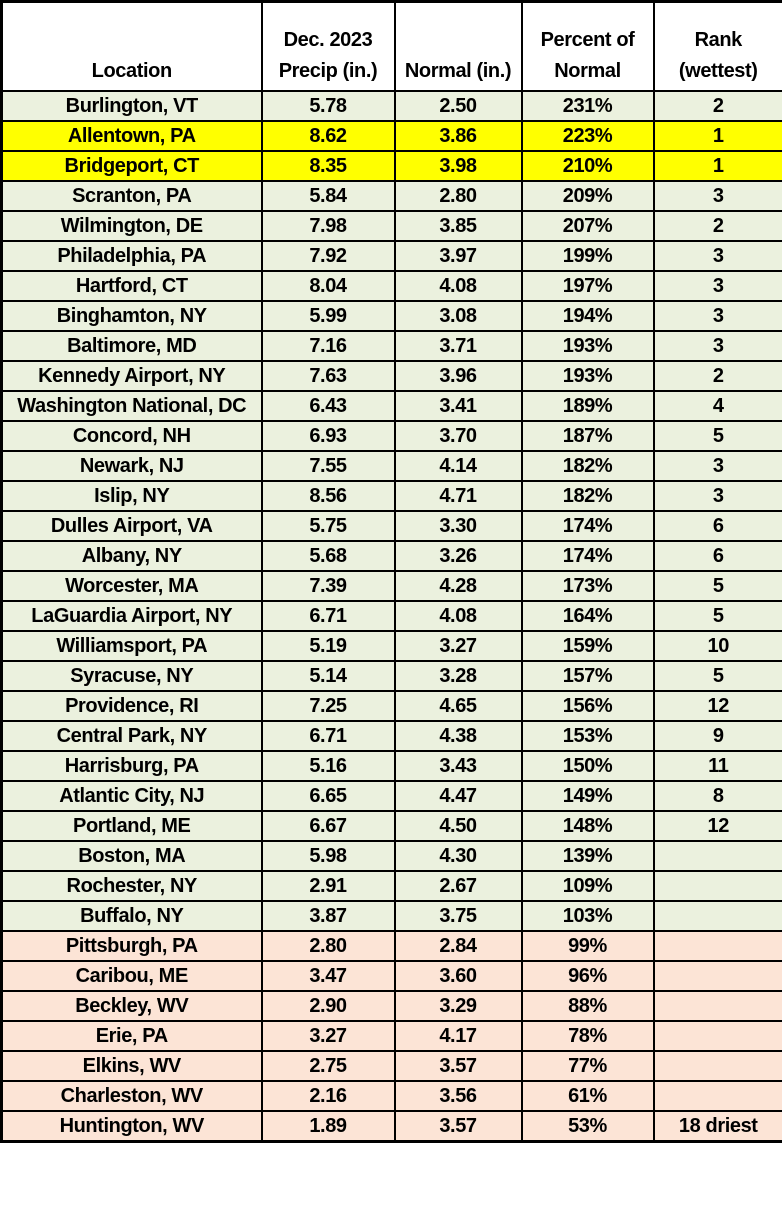  What do you see at coordinates (131, 166) in the screenshot?
I see `cell-location: Bridgeport, CT` at bounding box center [131, 166].